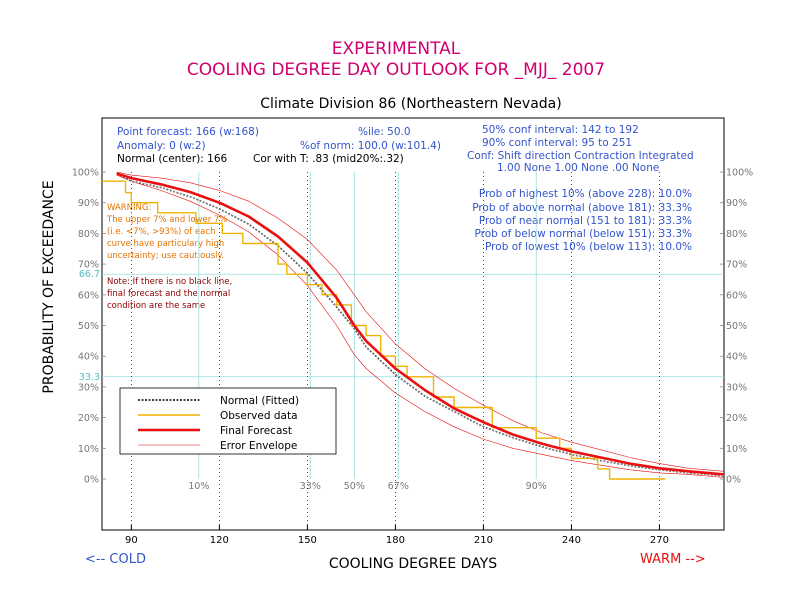 The height and width of the screenshot is (612, 792). Describe the element at coordinates (354, 486) in the screenshot. I see `percentile-label: 50%` at that location.